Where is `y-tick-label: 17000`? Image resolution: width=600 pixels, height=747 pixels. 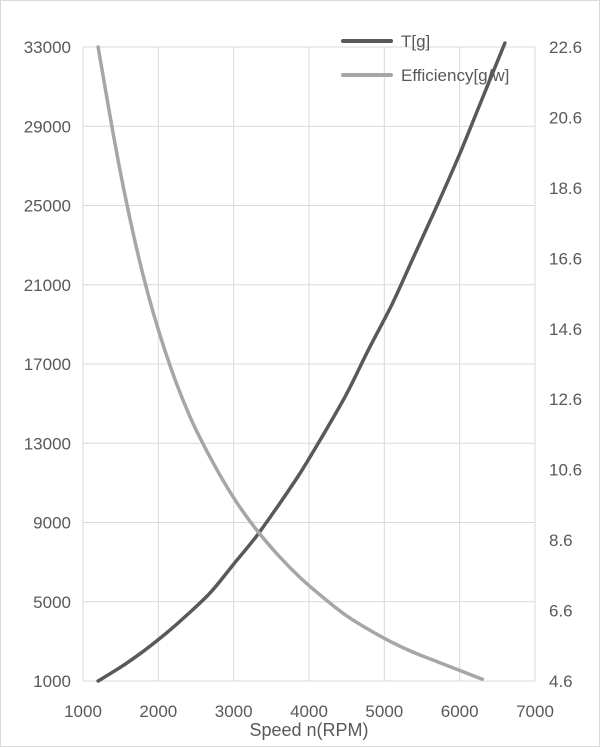
y-tick-label: 17000 is located at coordinates (47, 364).